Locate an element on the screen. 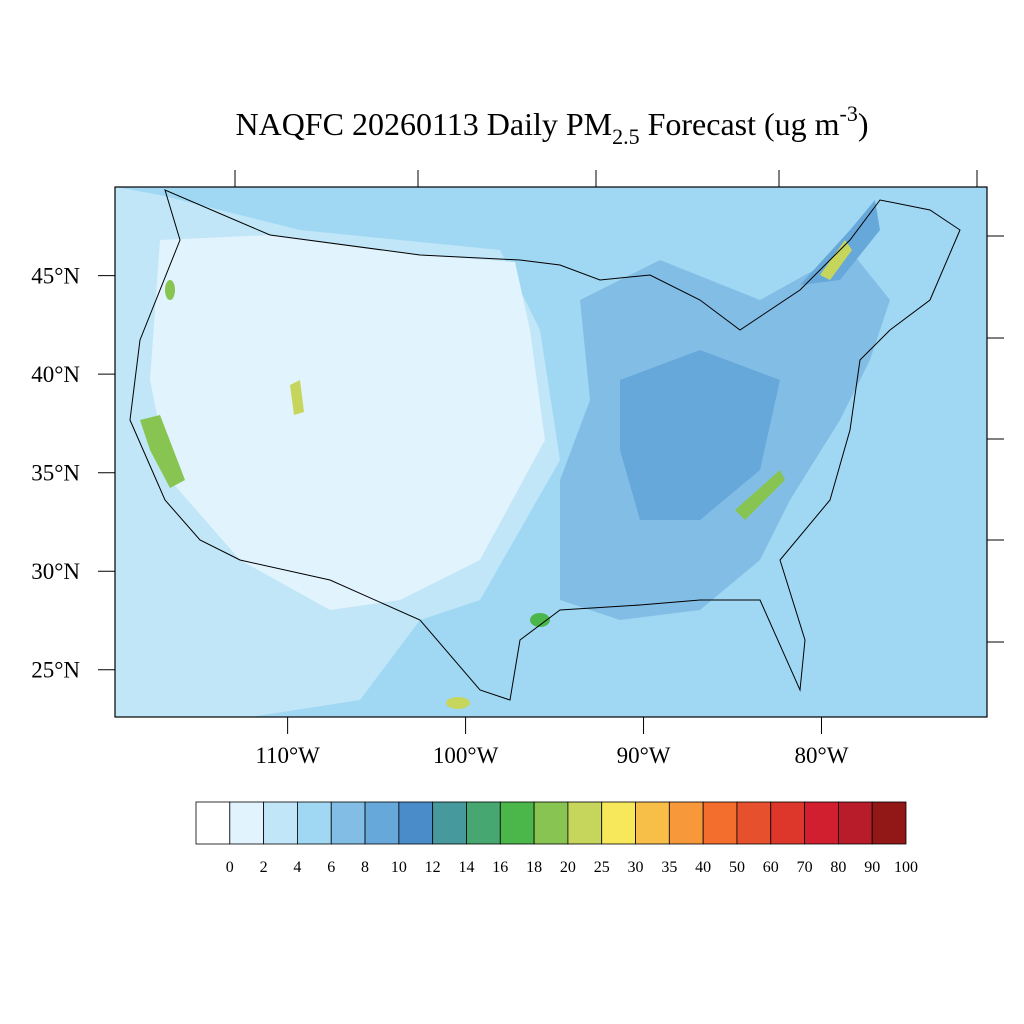 Image resolution: width=1024 pixels, height=1024 pixels. hotspot-quebec is located at coordinates (836, 260).